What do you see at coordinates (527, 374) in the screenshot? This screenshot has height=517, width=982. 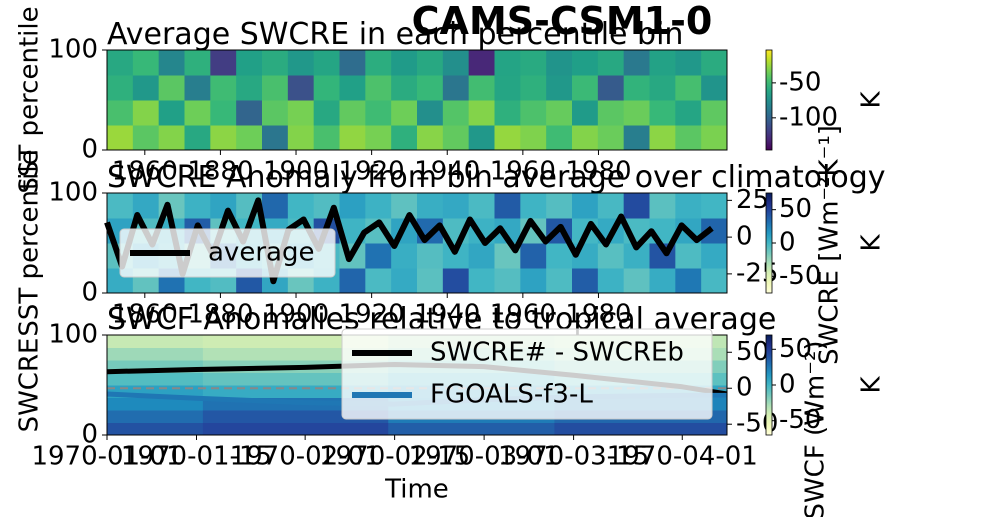 I see `legend-box` at bounding box center [527, 374].